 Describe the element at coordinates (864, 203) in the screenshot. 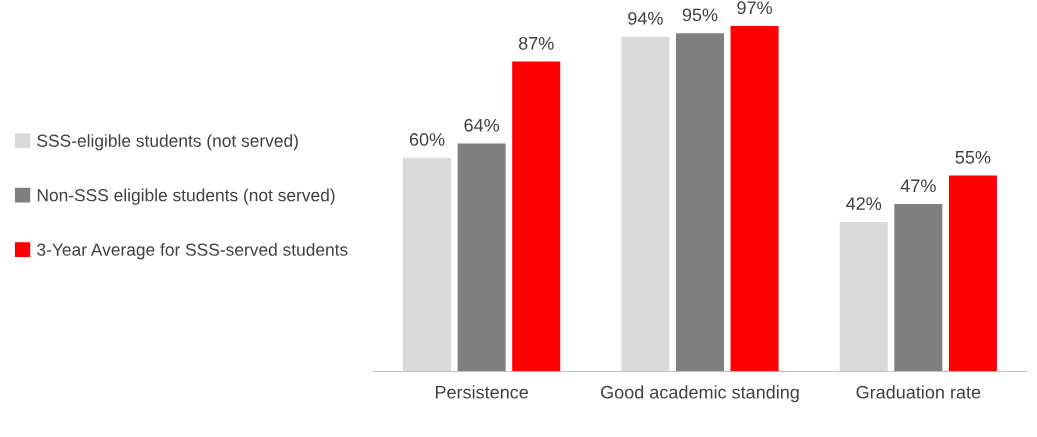

I see `data-label: 42%` at that location.